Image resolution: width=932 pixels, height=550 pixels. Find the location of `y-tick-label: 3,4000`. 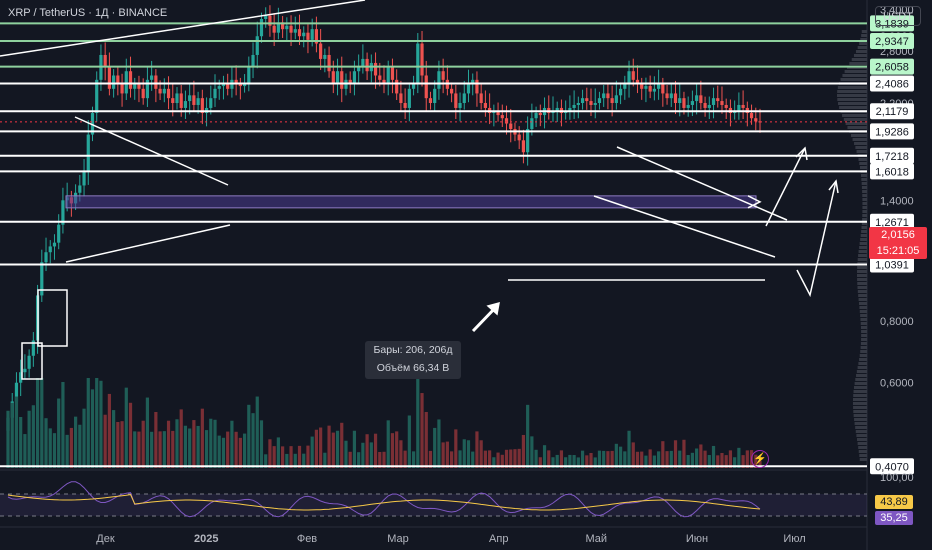

y-tick-label: 3,4000 is located at coordinates (897, 10).